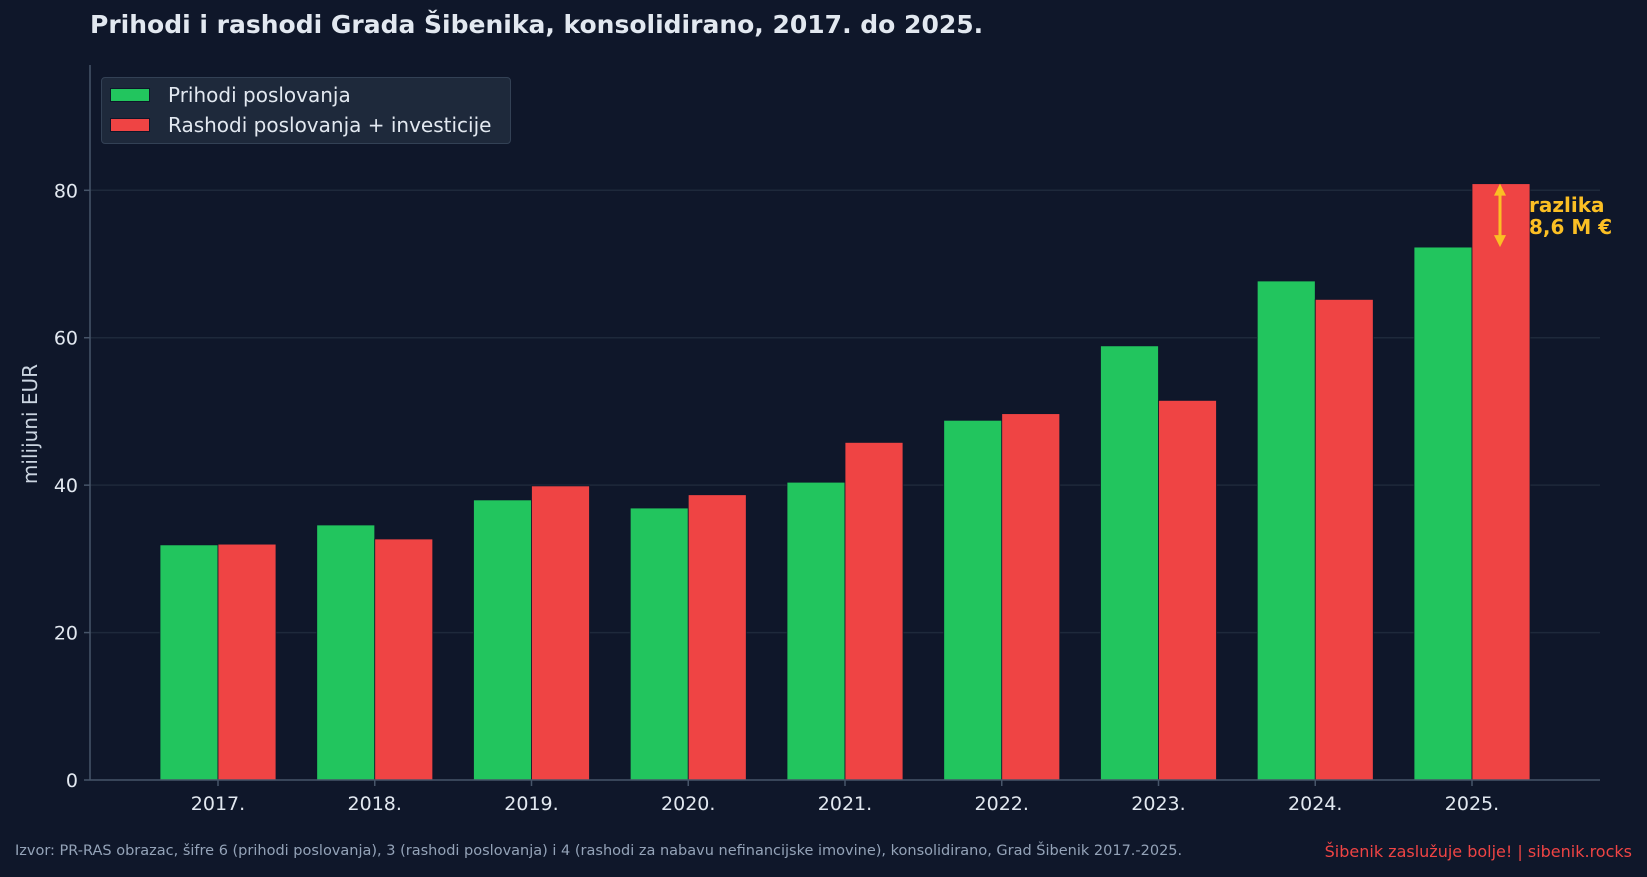 Image resolution: width=1647 pixels, height=877 pixels. I want to click on bar-rashodi-2017, so click(247, 662).